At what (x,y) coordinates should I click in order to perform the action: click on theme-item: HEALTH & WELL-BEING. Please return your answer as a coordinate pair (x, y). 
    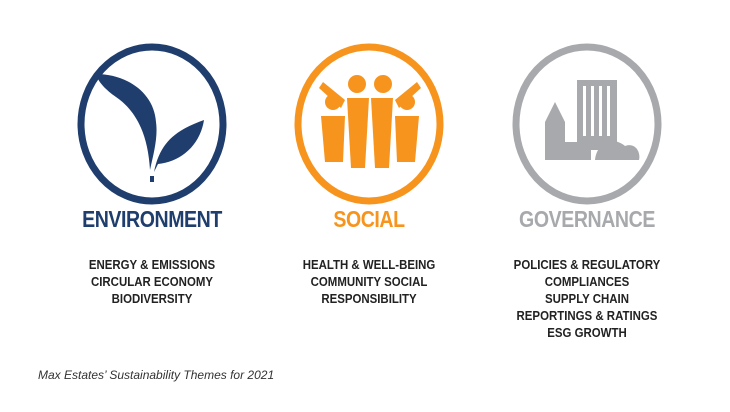
    Looking at the image, I should click on (369, 264).